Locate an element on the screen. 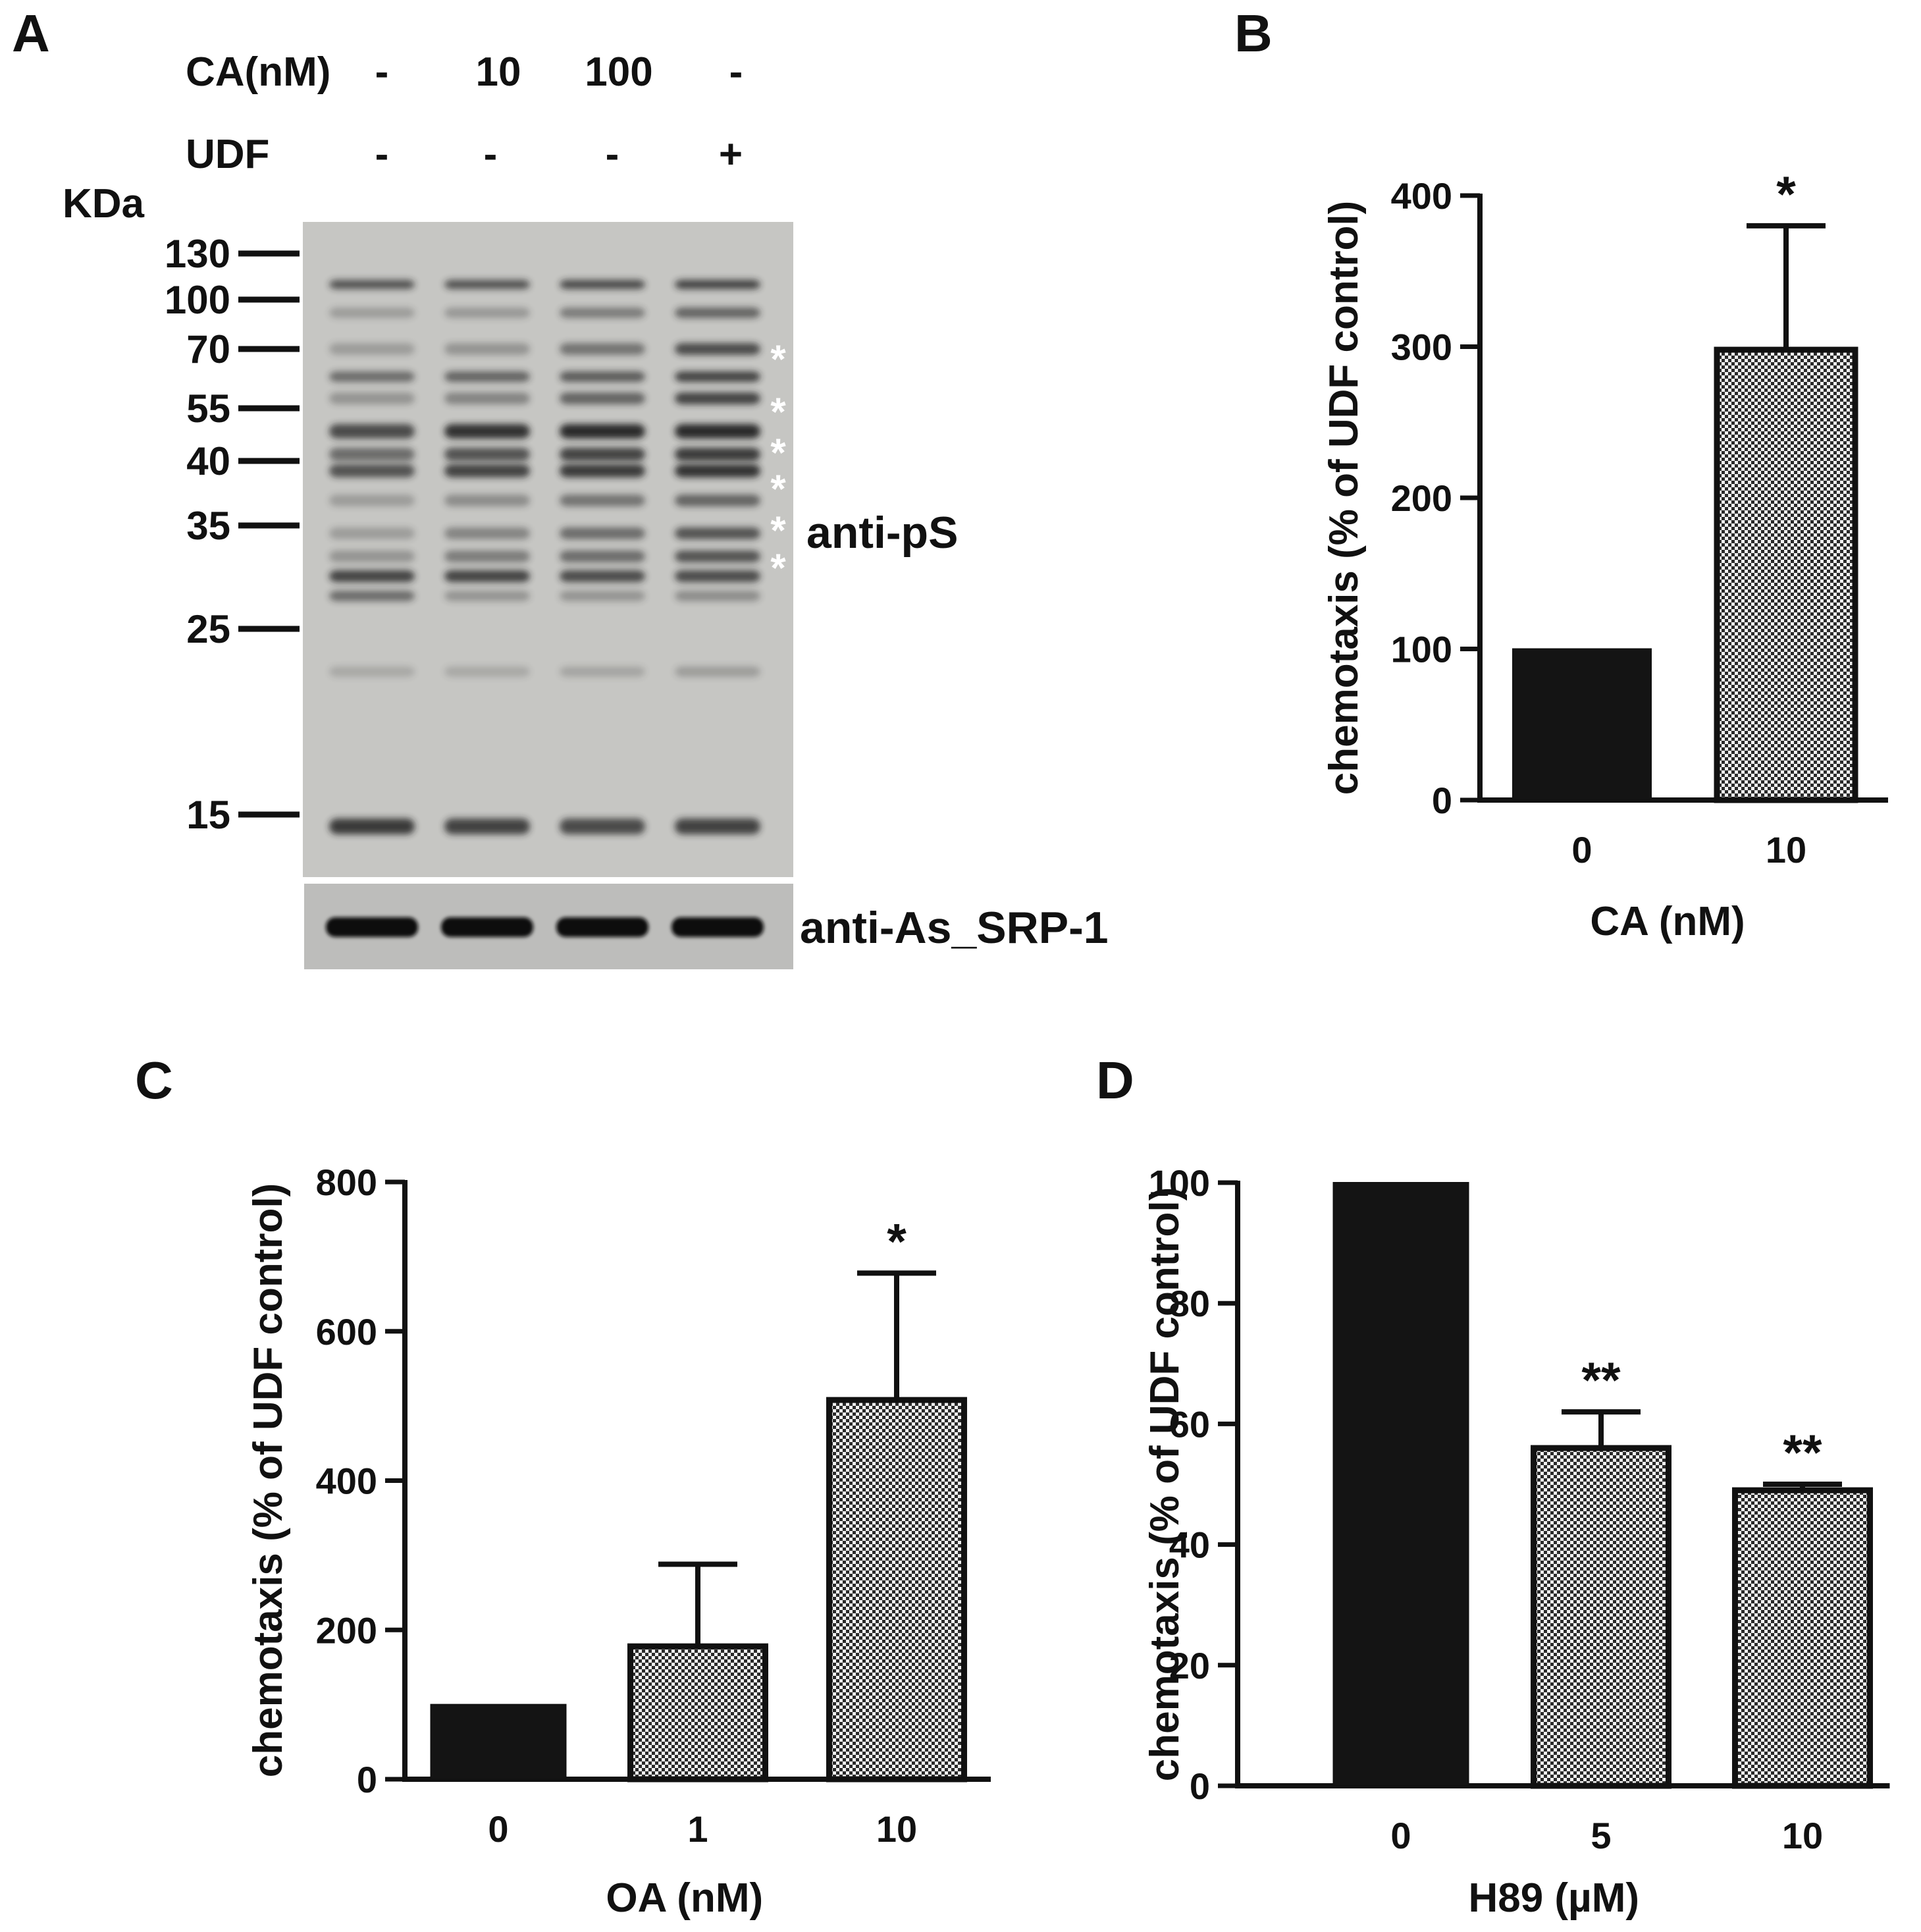  anti-srp1-label: anti-As_SRP-1 is located at coordinates (955, 928).